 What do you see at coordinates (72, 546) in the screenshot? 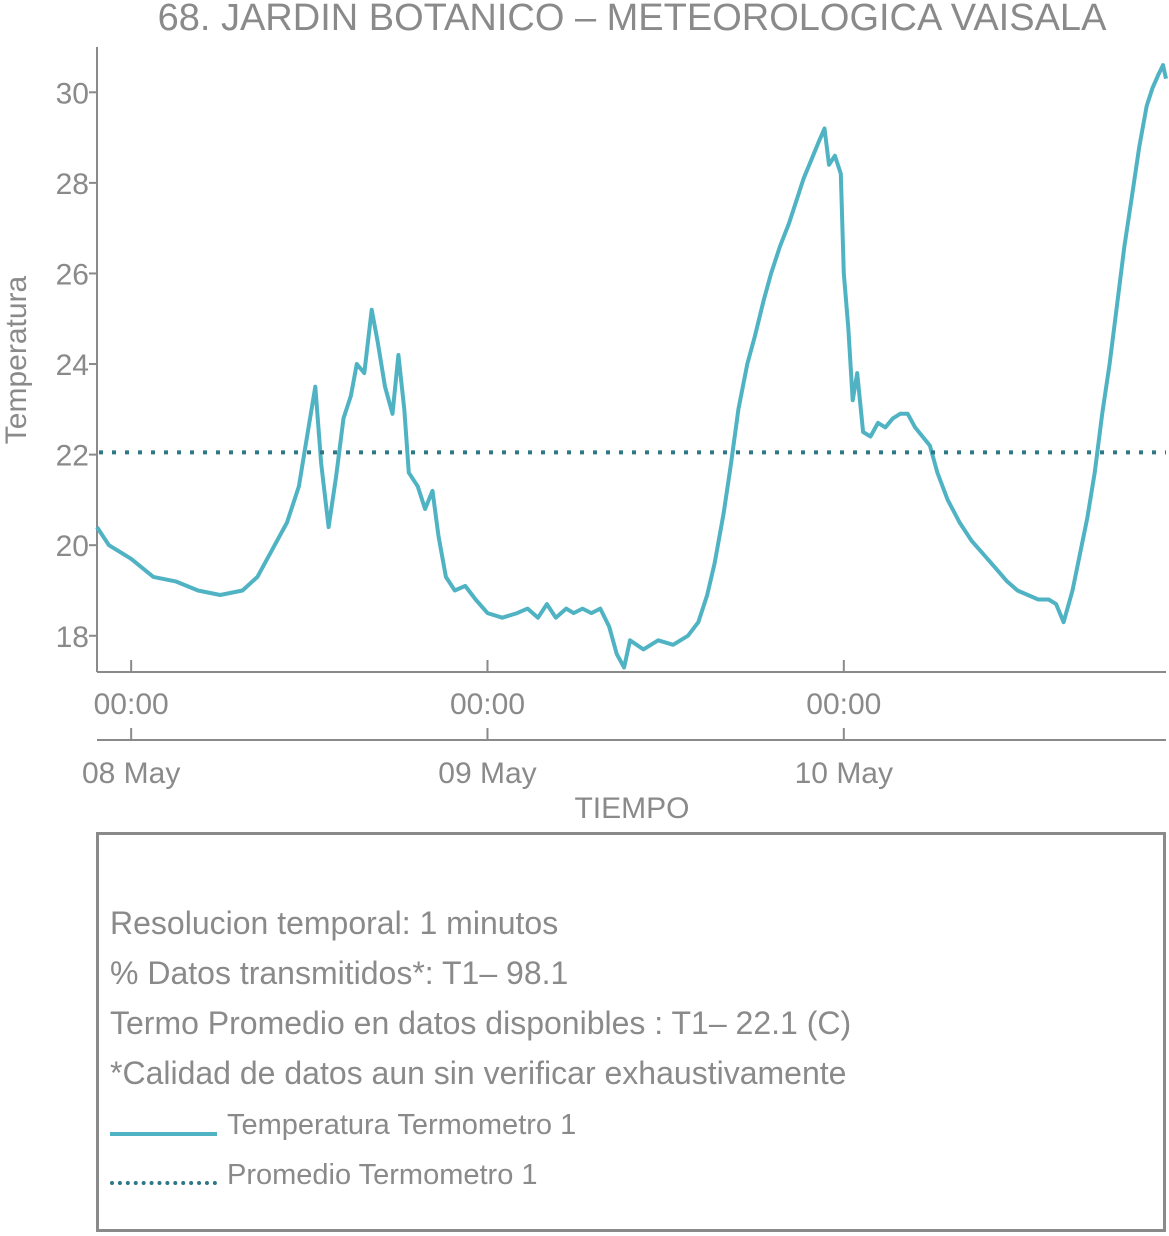
I see `y-tick-label: 20` at bounding box center [72, 546].